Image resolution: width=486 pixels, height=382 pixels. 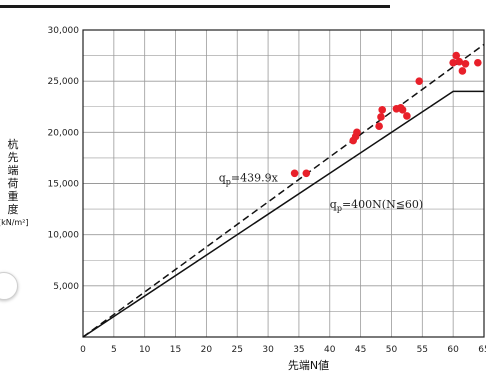 I want to click on x-tick-label: 40, so click(x=330, y=350).